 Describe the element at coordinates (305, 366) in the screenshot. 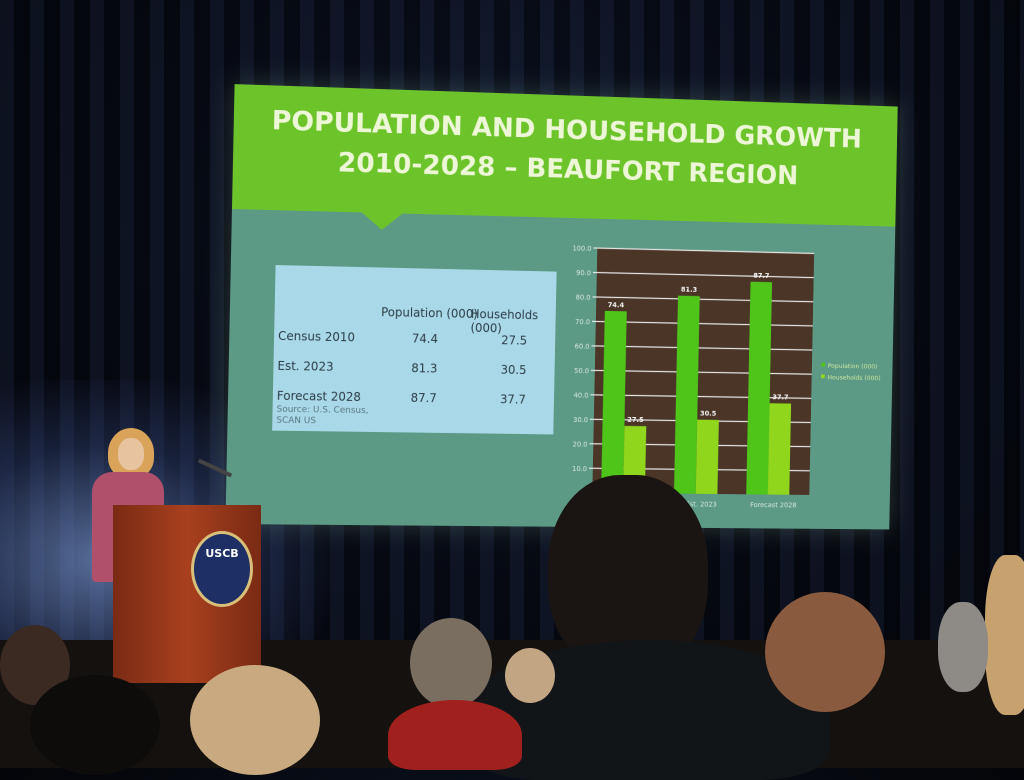

I see `row-label: Est. 2023` at that location.